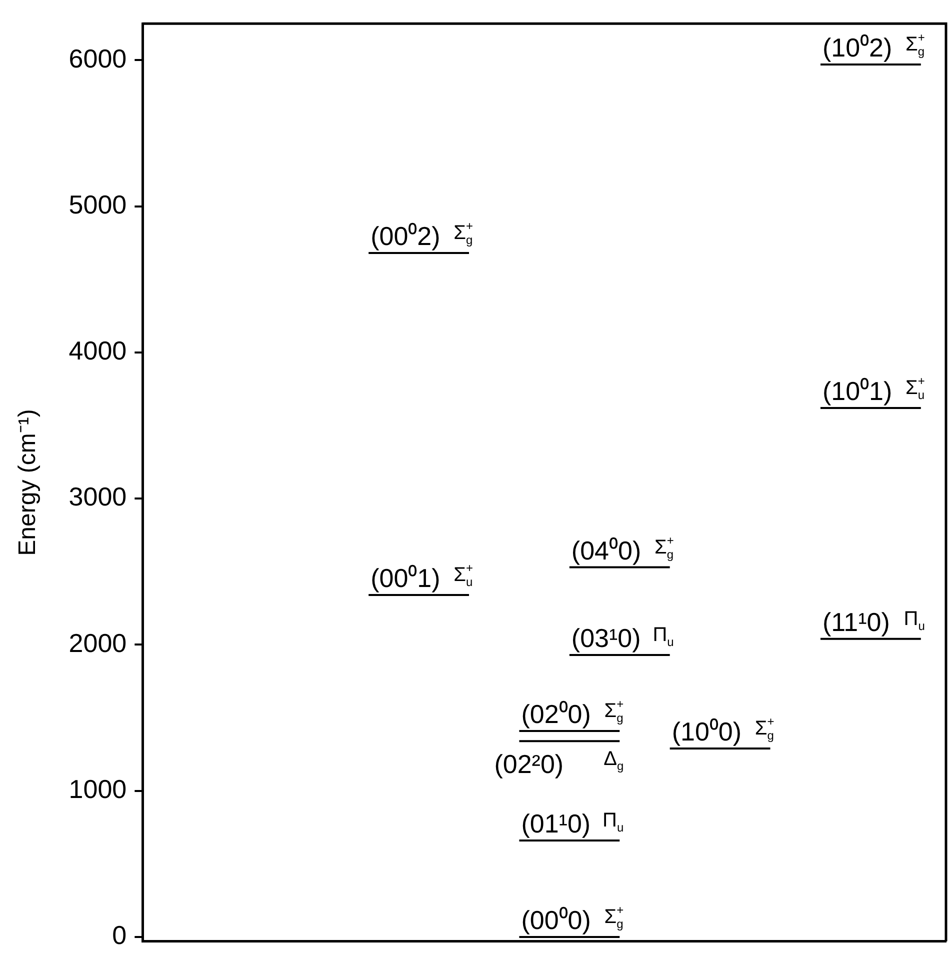 The width and height of the screenshot is (950, 965). I want to click on y-tick-label: 4000, so click(97, 351).